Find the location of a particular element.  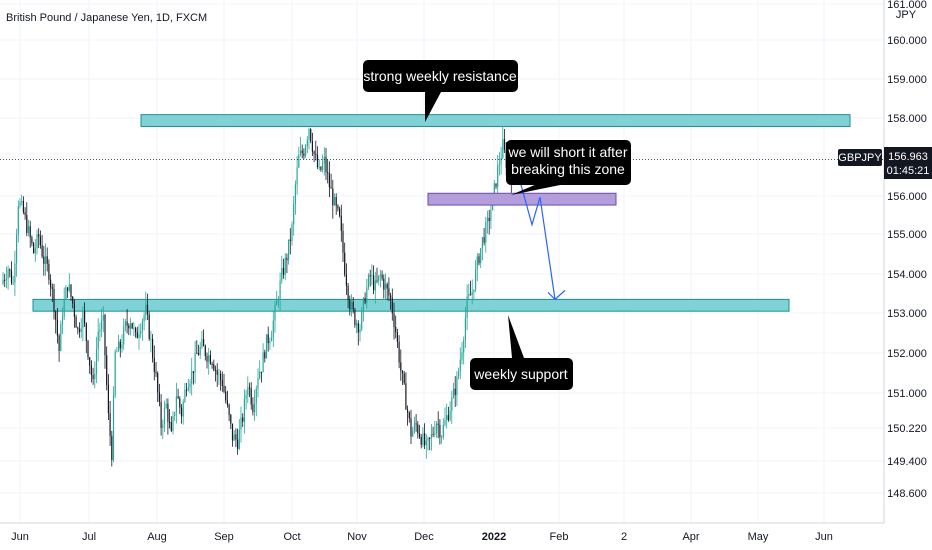

price-tick-label: 156.000 is located at coordinates (907, 197).